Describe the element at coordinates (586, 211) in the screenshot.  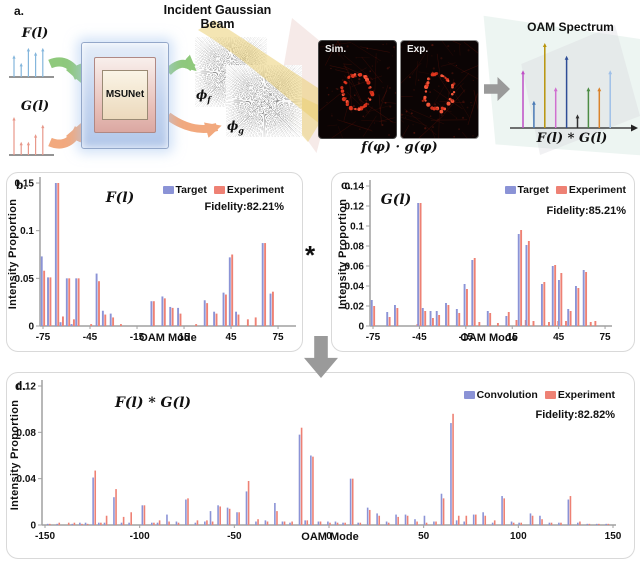
I see `panel-c-fidelity: Fidelity:85.21%` at that location.